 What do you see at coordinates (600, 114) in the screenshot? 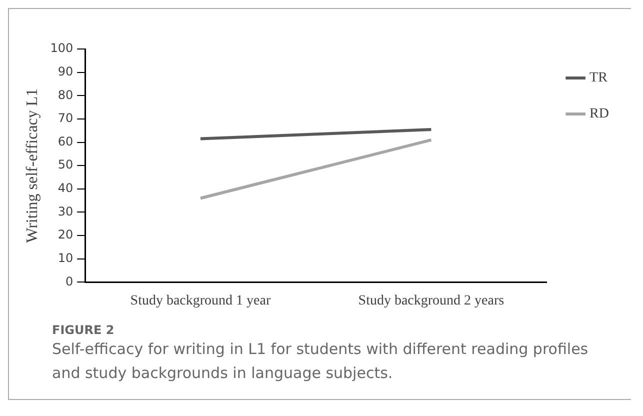
I see `legend-label: RD` at bounding box center [600, 114].